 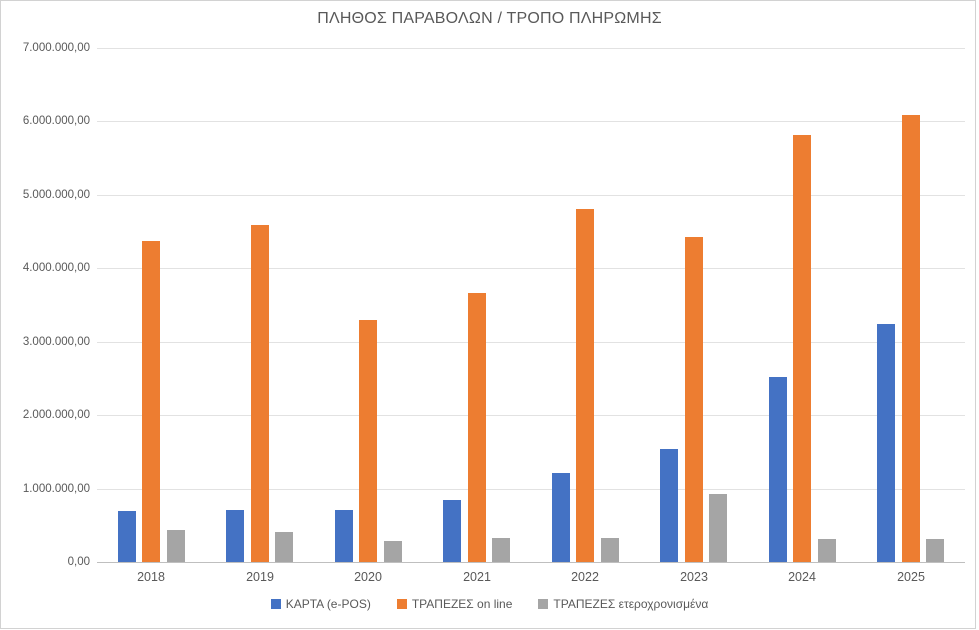 I want to click on x-axis-label: 2019, so click(x=260, y=577).